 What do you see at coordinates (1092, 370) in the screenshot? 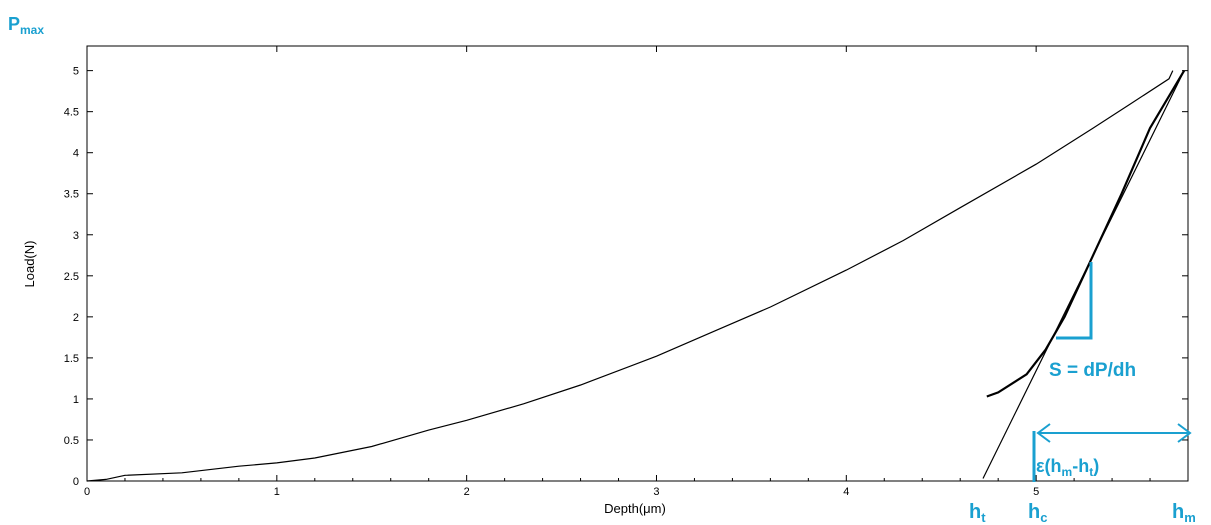
I see `stiffness-label: S = dP/dh` at bounding box center [1092, 370].